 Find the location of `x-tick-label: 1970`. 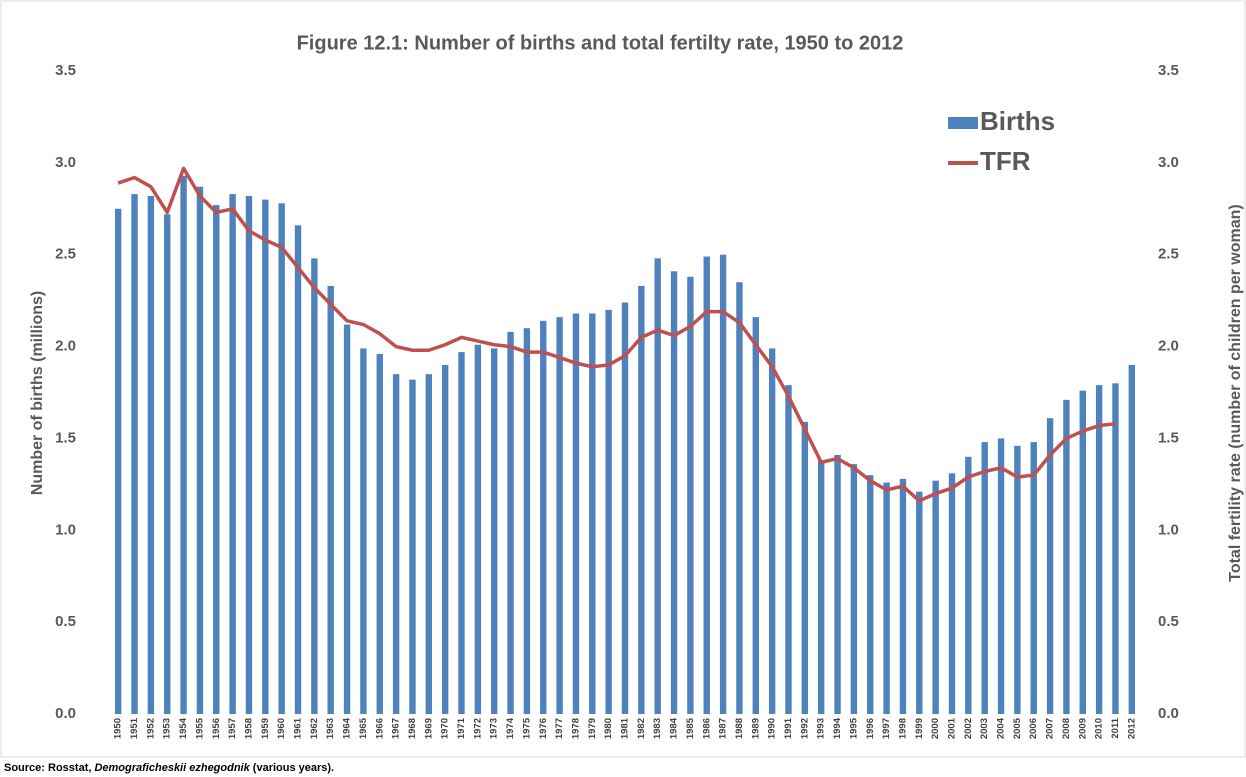

x-tick-label: 1970 is located at coordinates (445, 728).